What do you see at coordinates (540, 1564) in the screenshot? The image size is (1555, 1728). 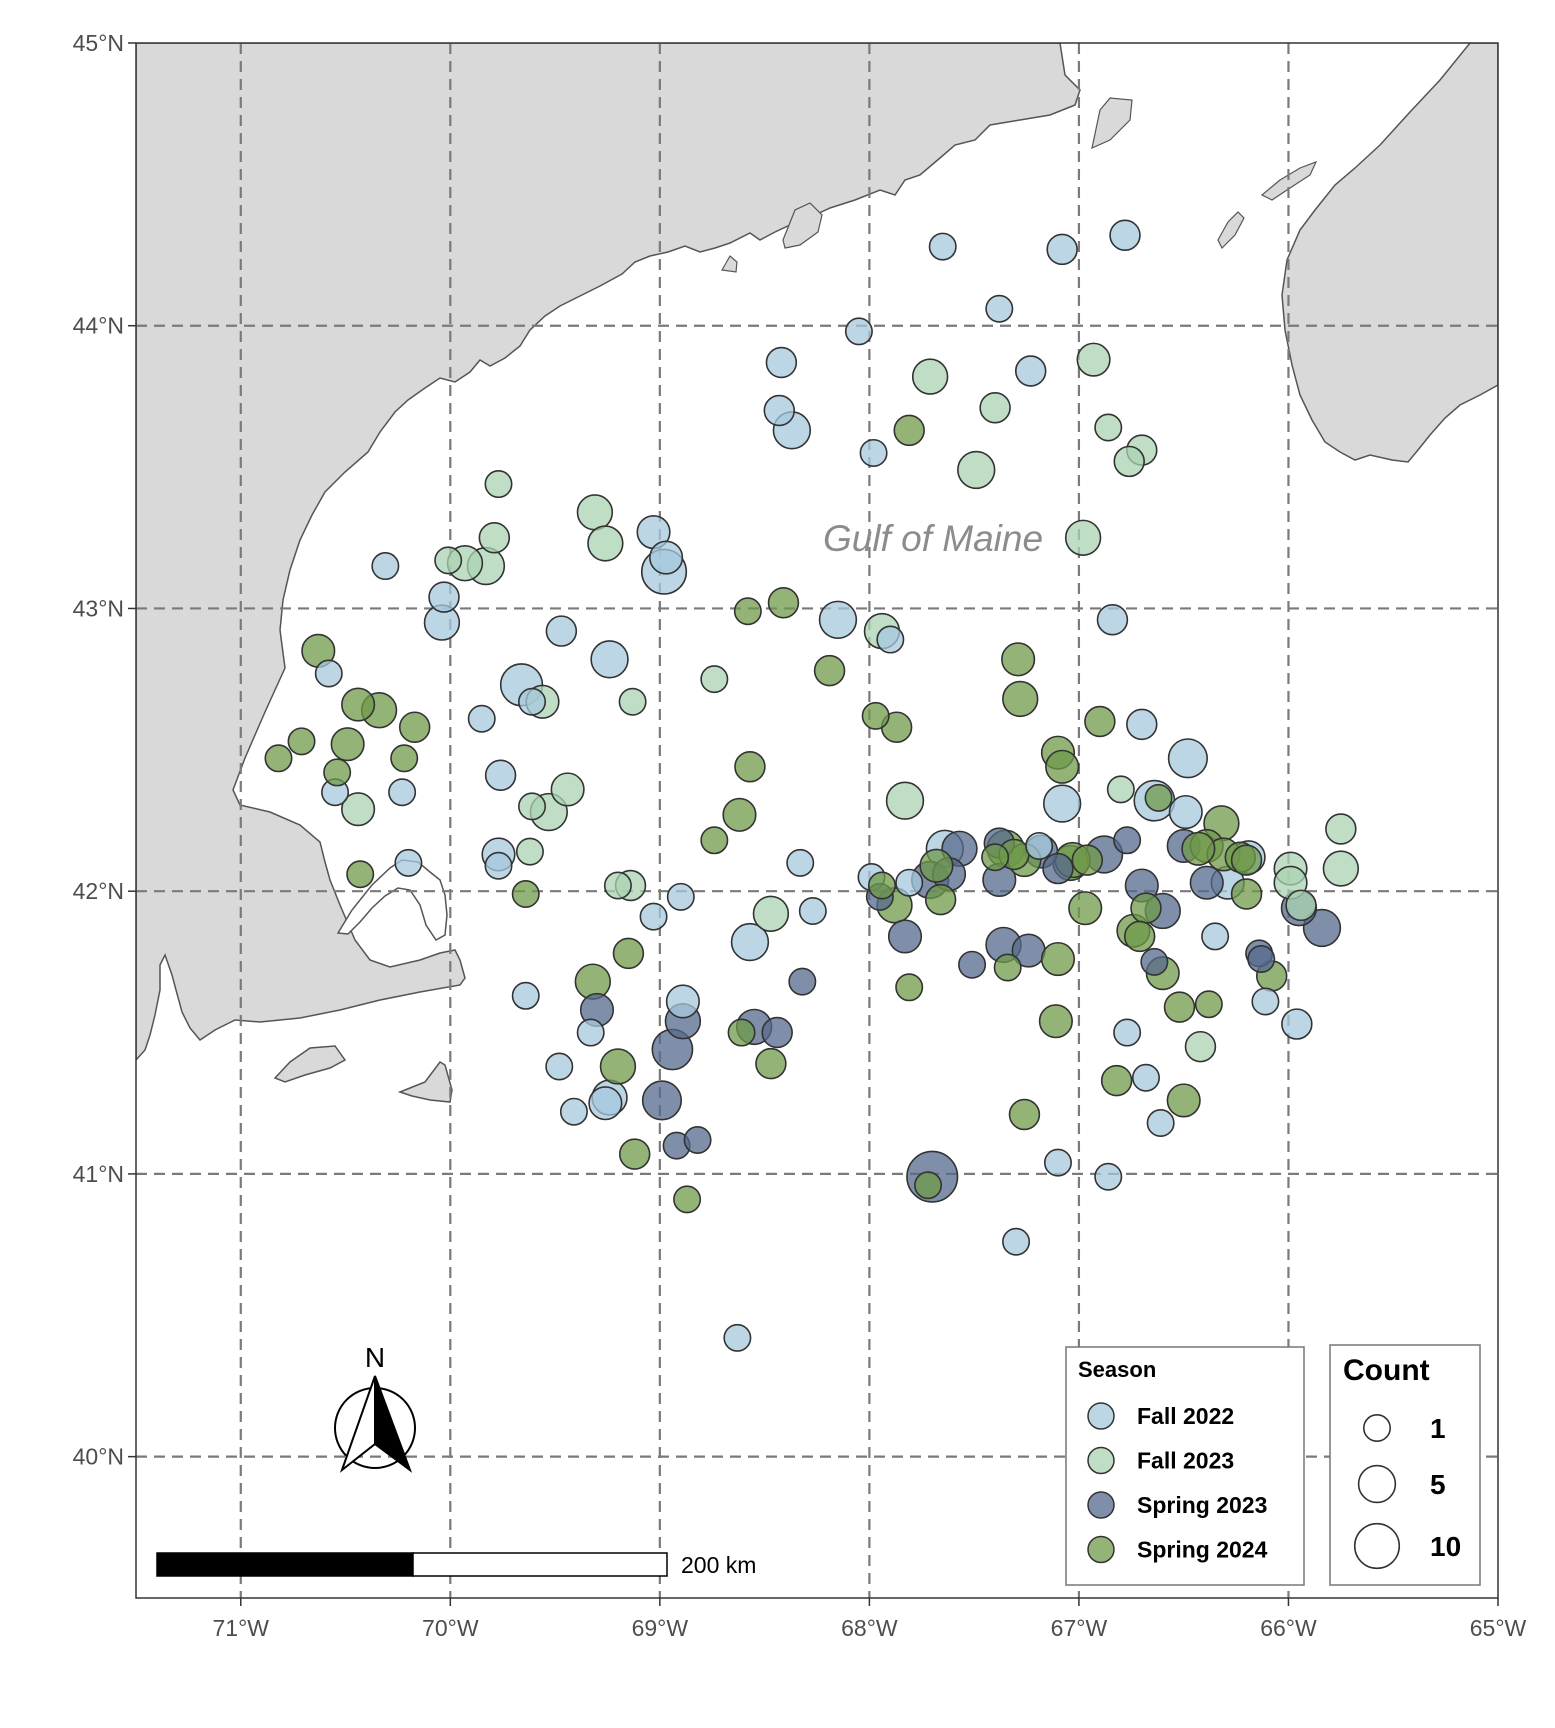 I see `scale-bar-white-segment` at bounding box center [540, 1564].